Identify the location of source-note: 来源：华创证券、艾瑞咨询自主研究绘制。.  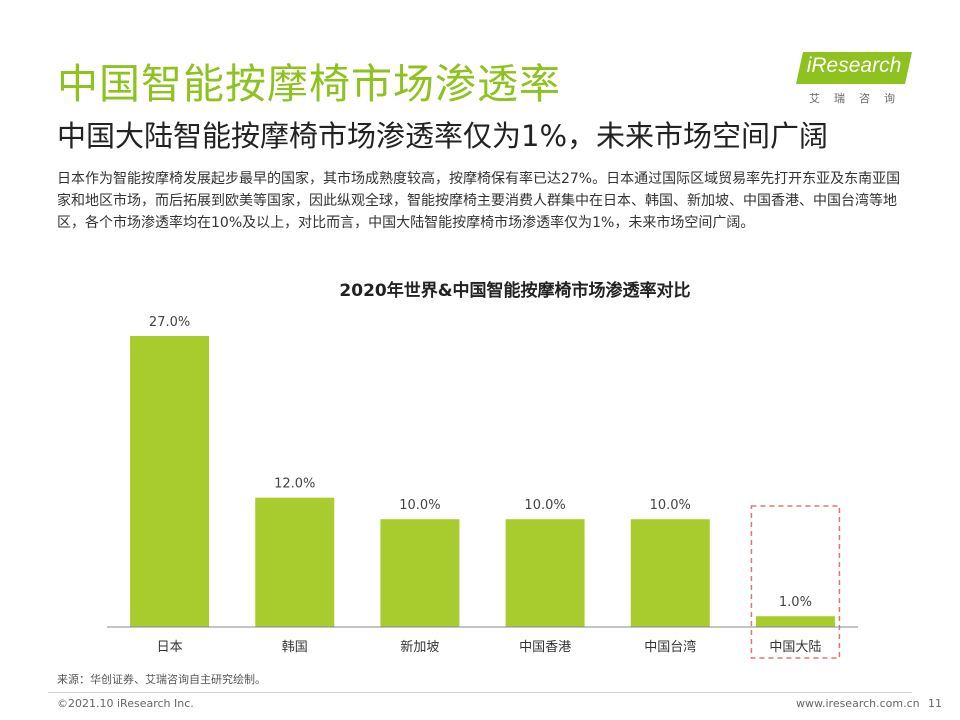
(161, 679).